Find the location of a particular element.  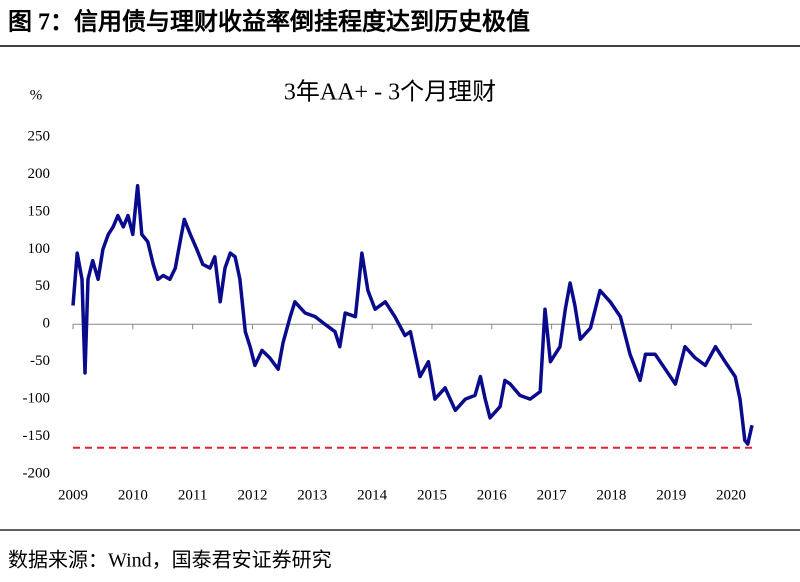

y-tick-label: 50 is located at coordinates (42, 286).